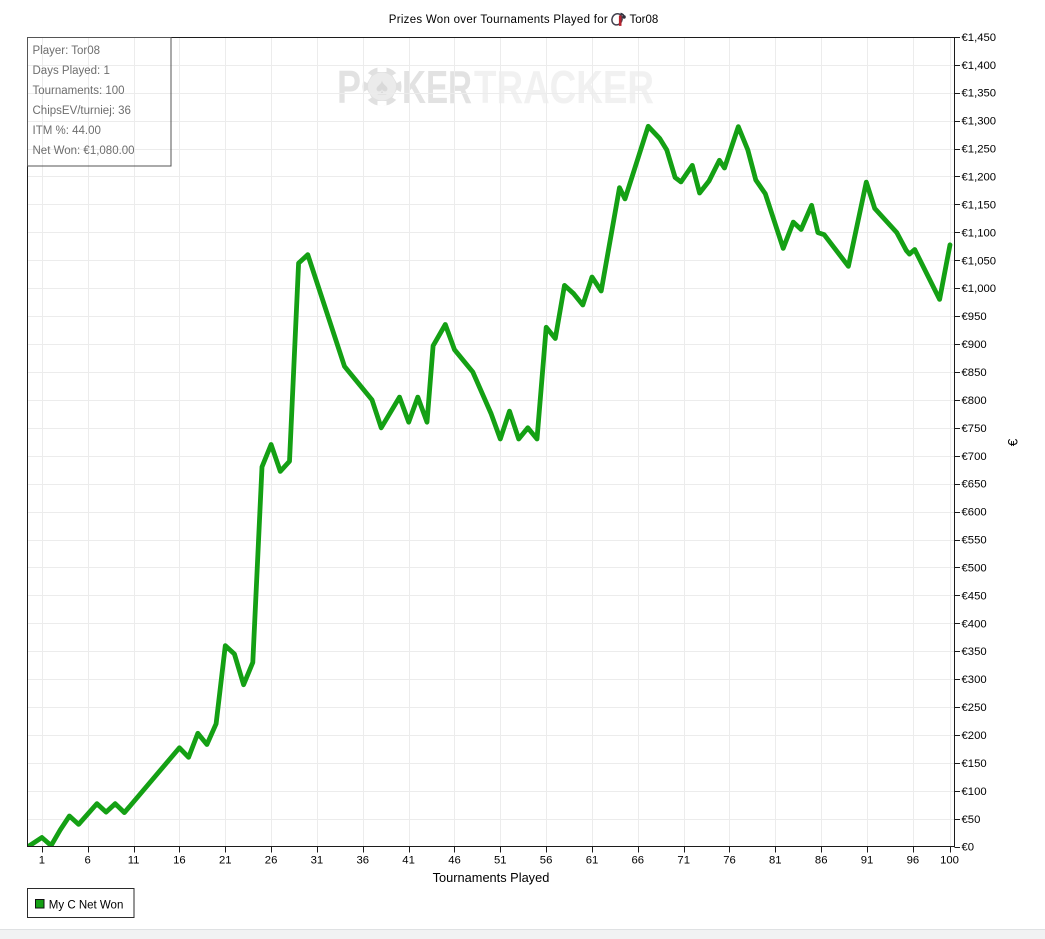  What do you see at coordinates (71, 71) in the screenshot?
I see `svg-text: Days Played: 1` at bounding box center [71, 71].